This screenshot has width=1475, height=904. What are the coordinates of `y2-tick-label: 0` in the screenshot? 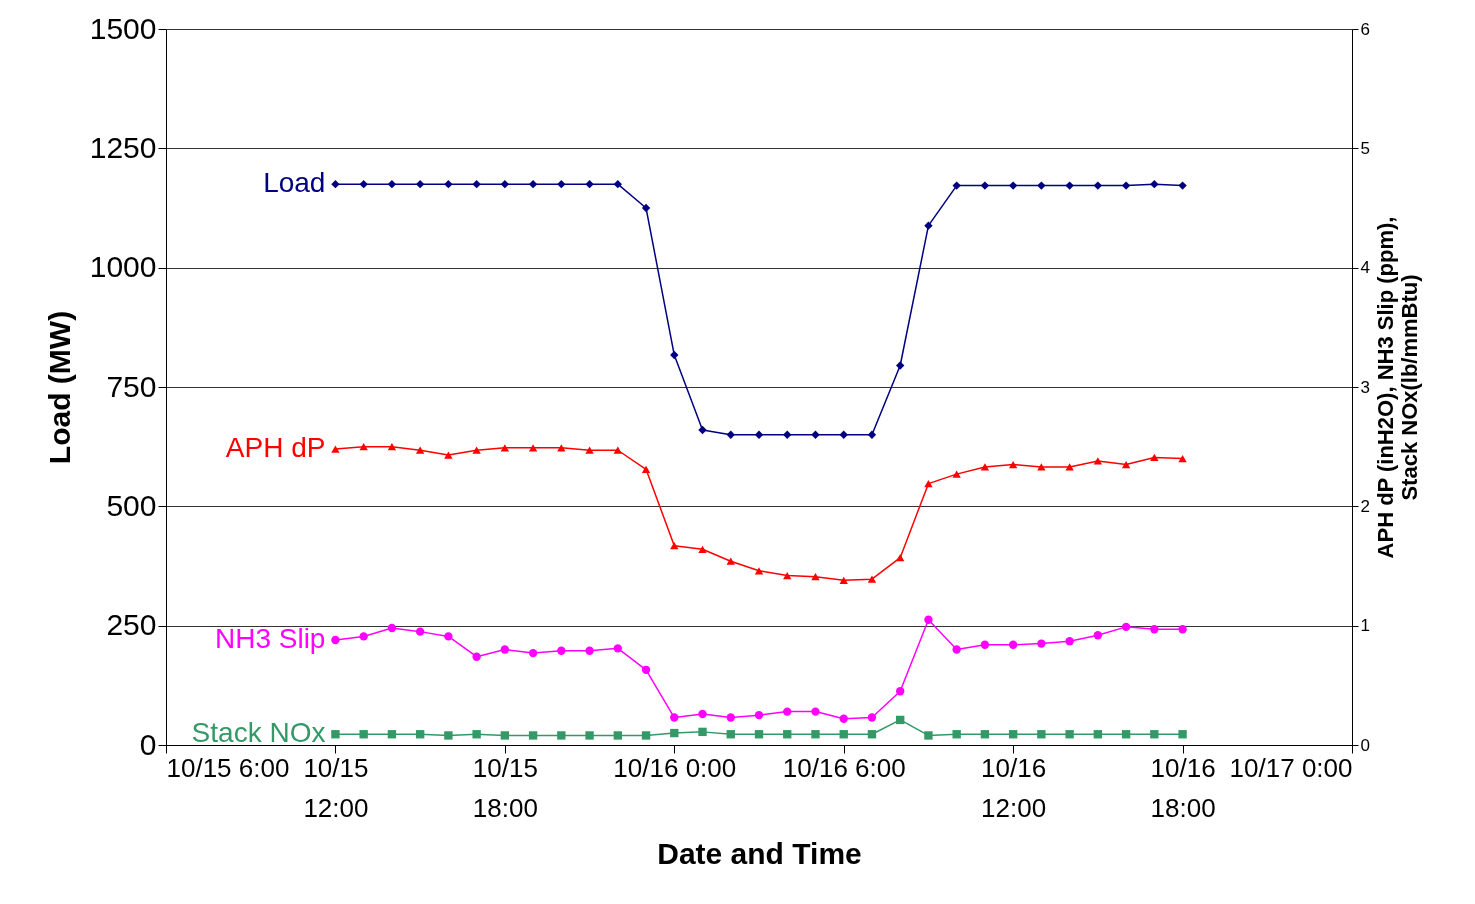 It's located at (1365, 745).